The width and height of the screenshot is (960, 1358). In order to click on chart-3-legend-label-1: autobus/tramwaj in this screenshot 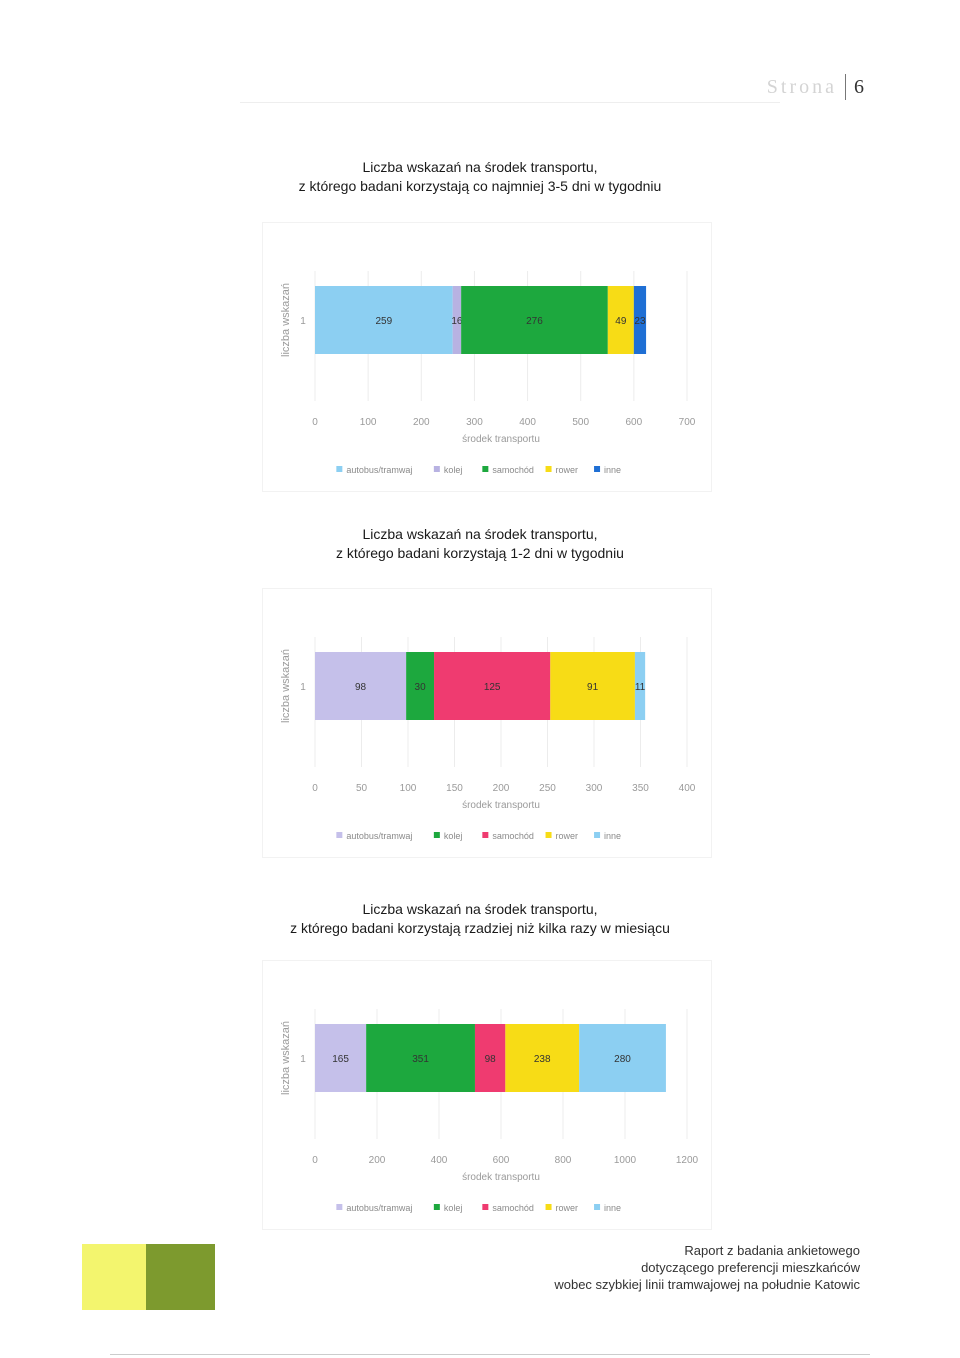, I will do `click(379, 1208)`.